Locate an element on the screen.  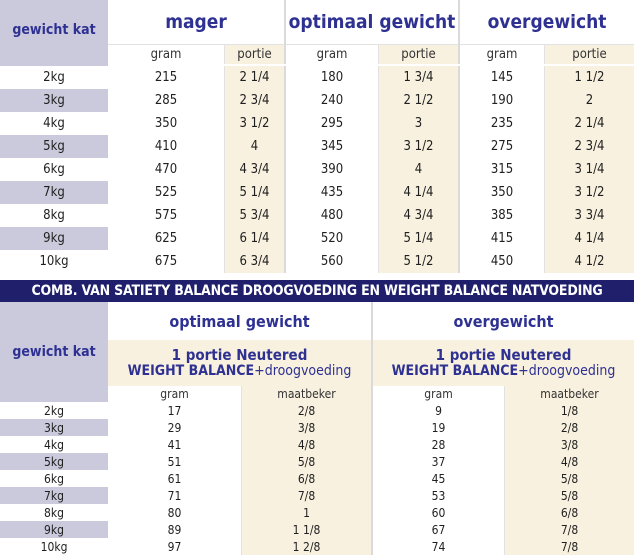
table-row: 4kg 350 3 1/2 295 3 235 2 1/4 is located at coordinates (317, 123).